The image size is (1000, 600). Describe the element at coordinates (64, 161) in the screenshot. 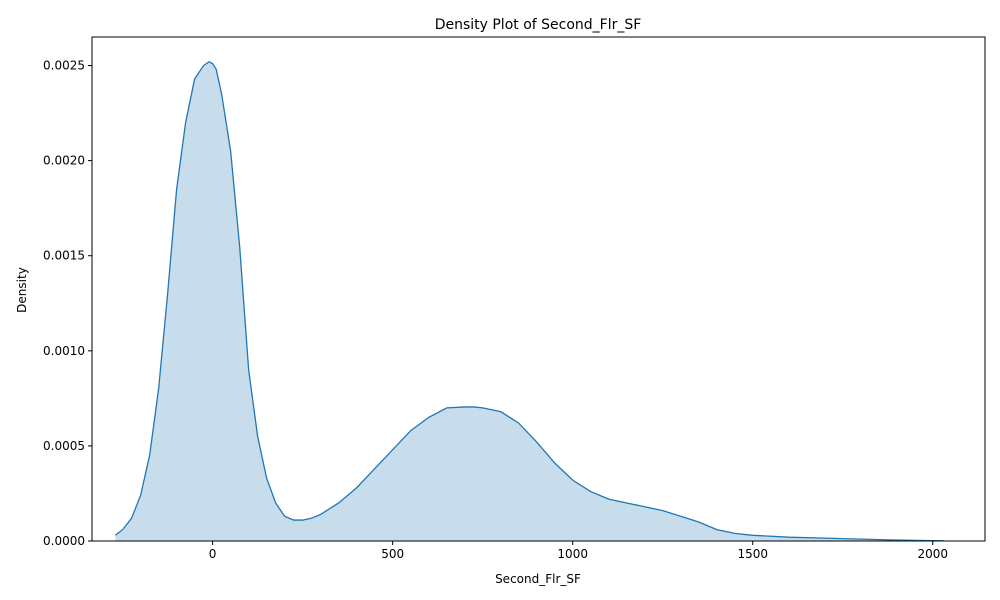

I see `y-tick-label: 0.0020` at that location.